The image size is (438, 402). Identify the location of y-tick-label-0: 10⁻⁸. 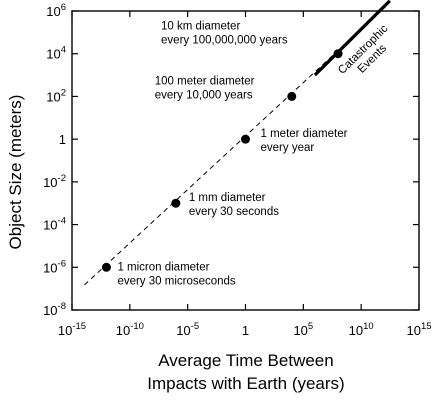
(54, 309).